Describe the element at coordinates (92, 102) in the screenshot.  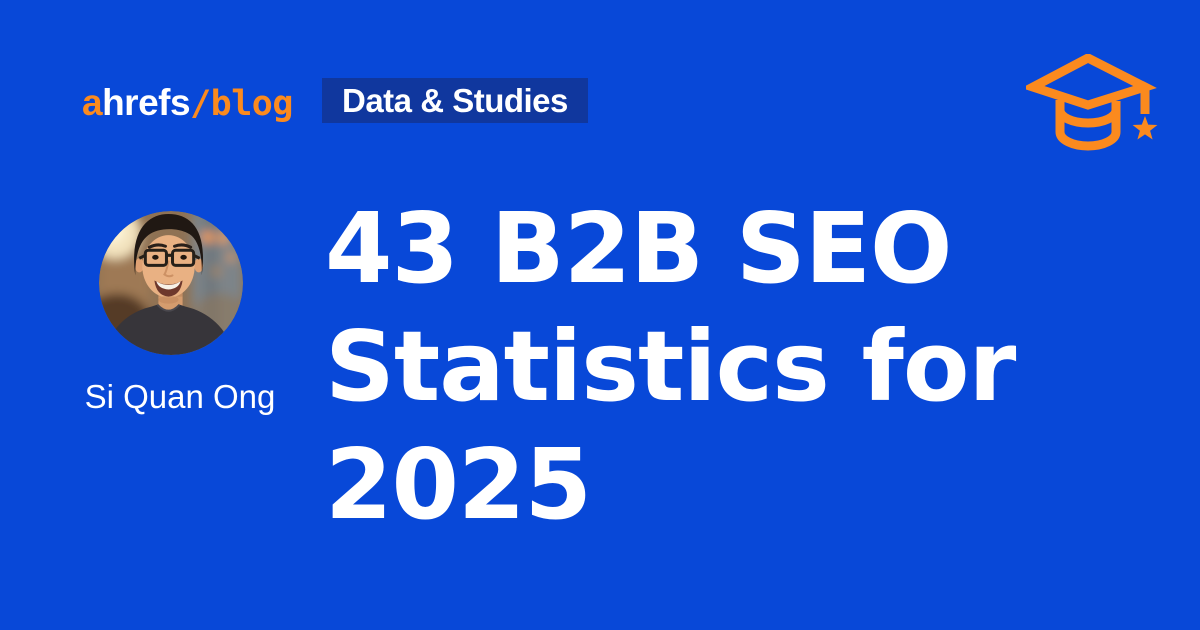
I see `logo-part-a: a` at that location.